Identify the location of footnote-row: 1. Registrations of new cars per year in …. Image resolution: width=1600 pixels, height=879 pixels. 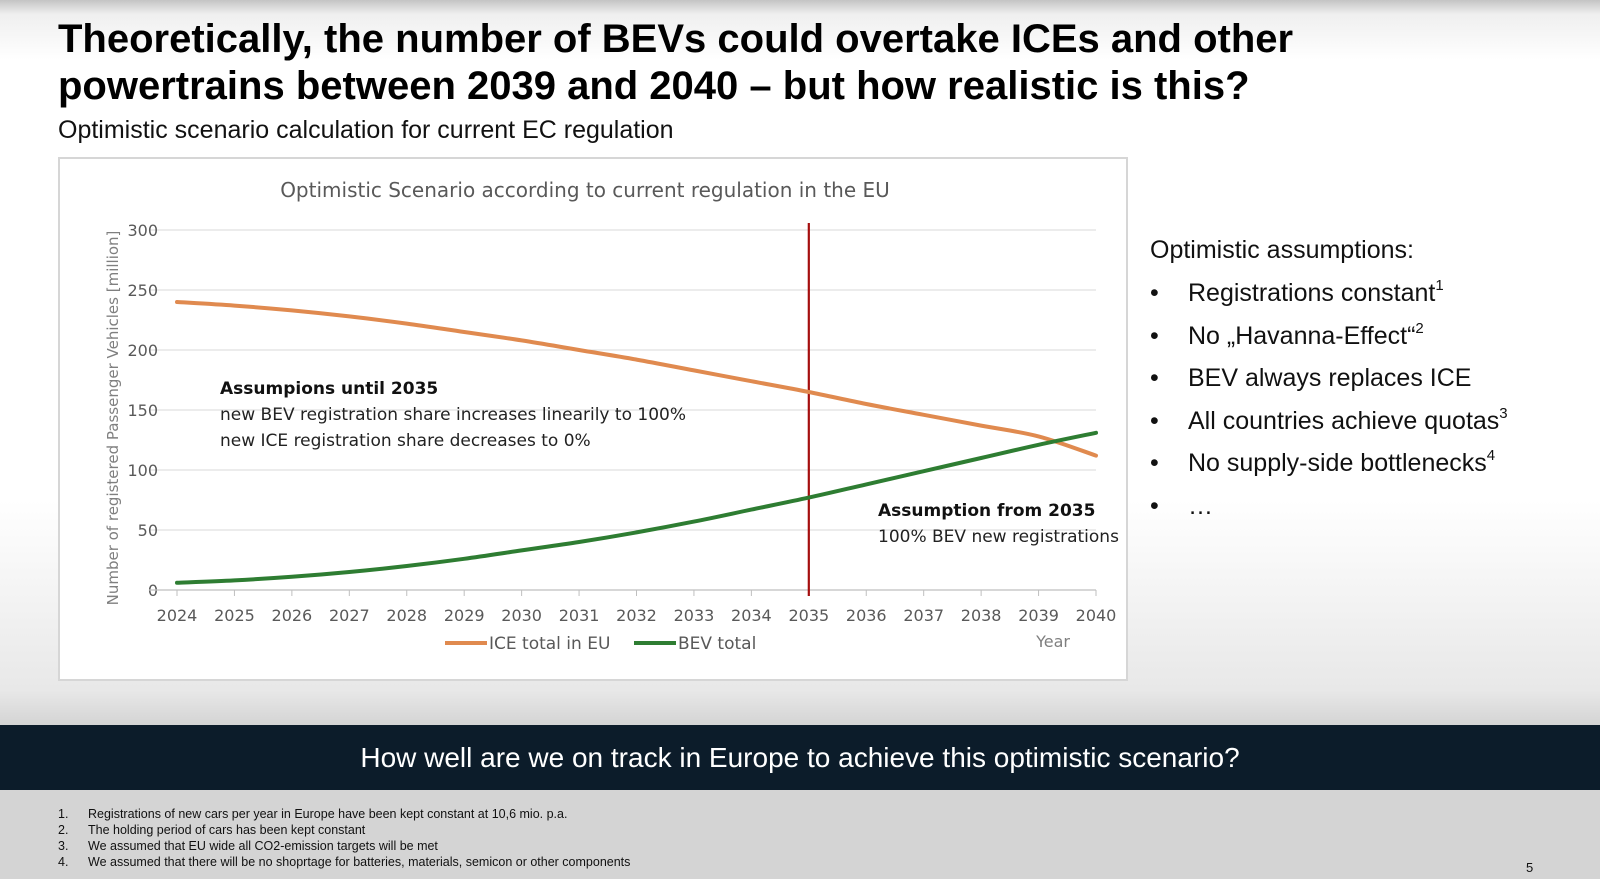
(344, 814).